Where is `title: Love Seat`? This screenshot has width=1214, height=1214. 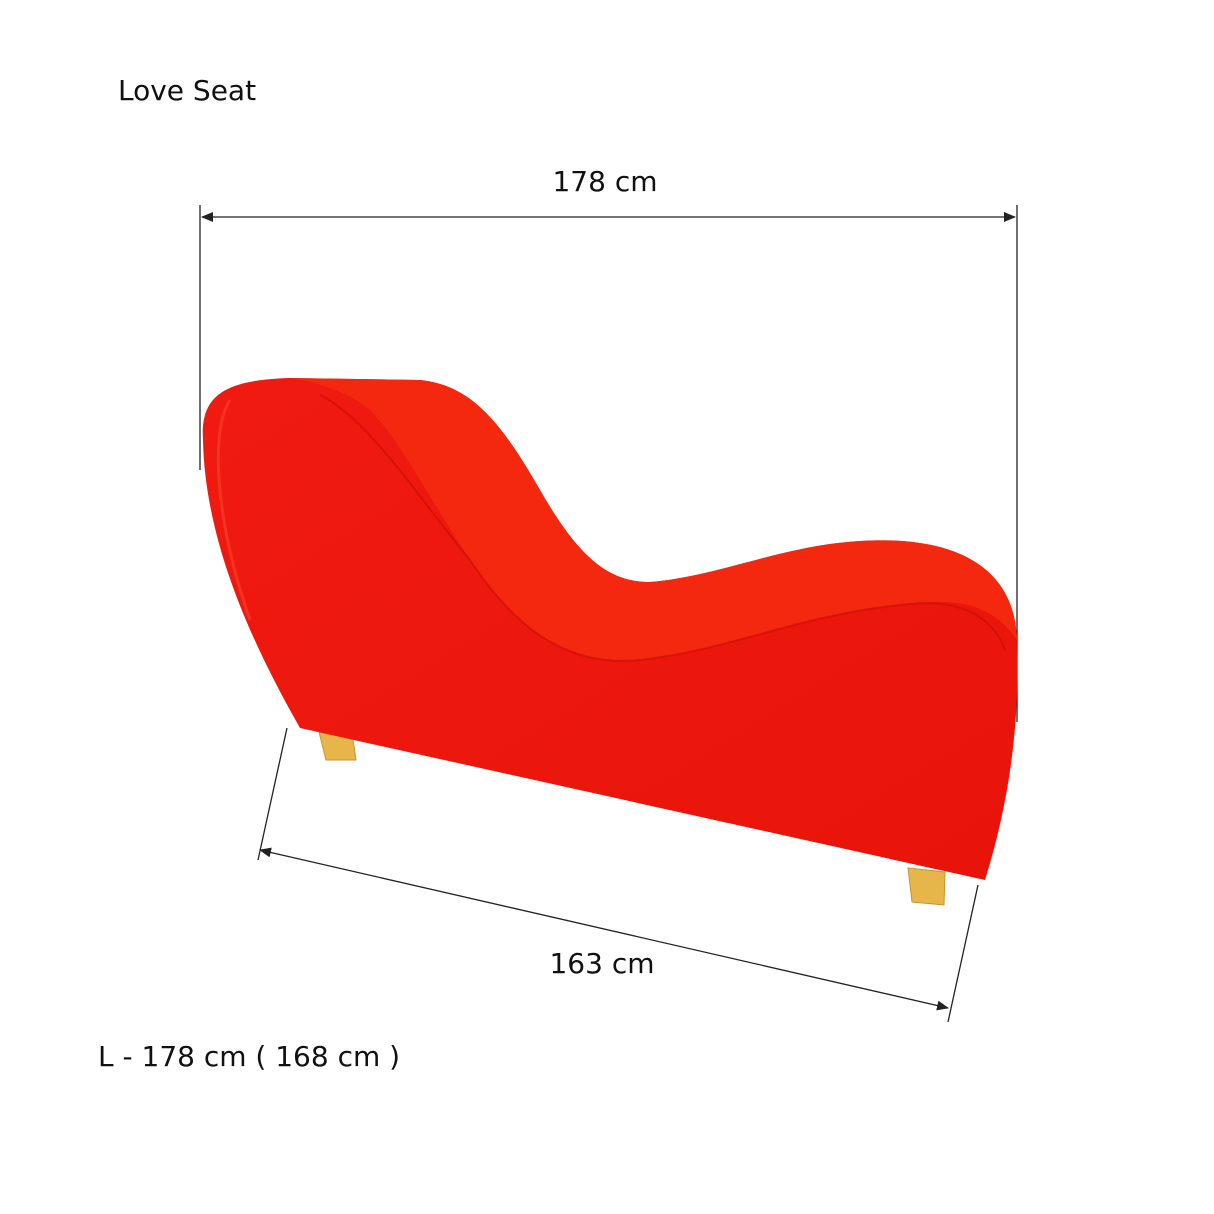 title: Love Seat is located at coordinates (187, 90).